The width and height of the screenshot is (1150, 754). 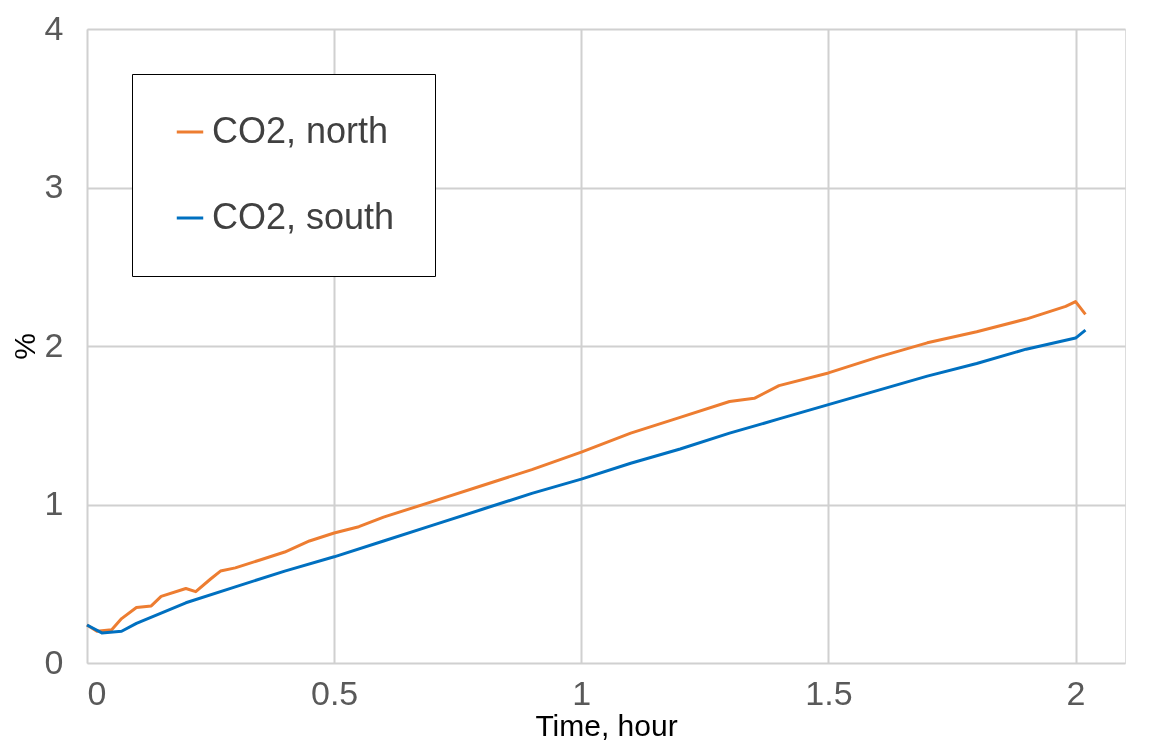 What do you see at coordinates (24, 346) in the screenshot?
I see `y-axis-title: %` at bounding box center [24, 346].